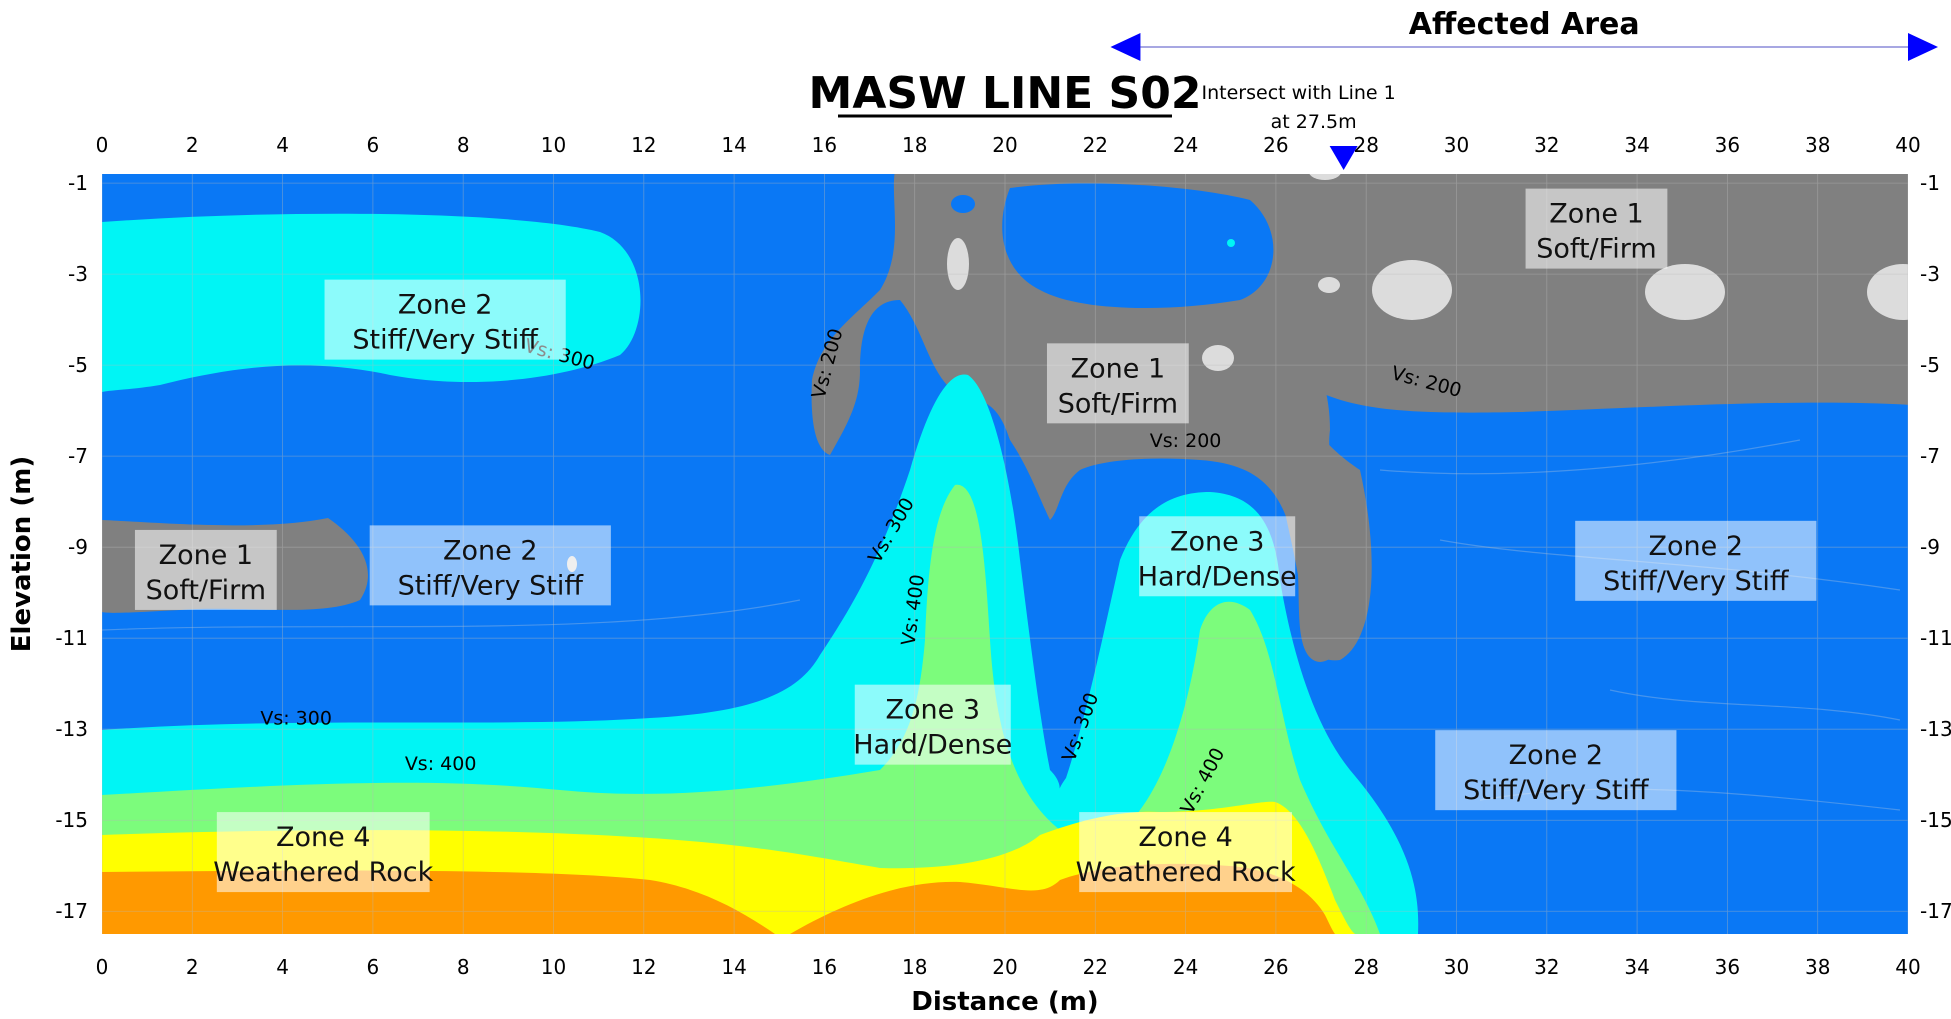 Image resolution: width=1951 pixels, height=1019 pixels. I want to click on soft-firm-lower-lobe, so click(1314, 496).